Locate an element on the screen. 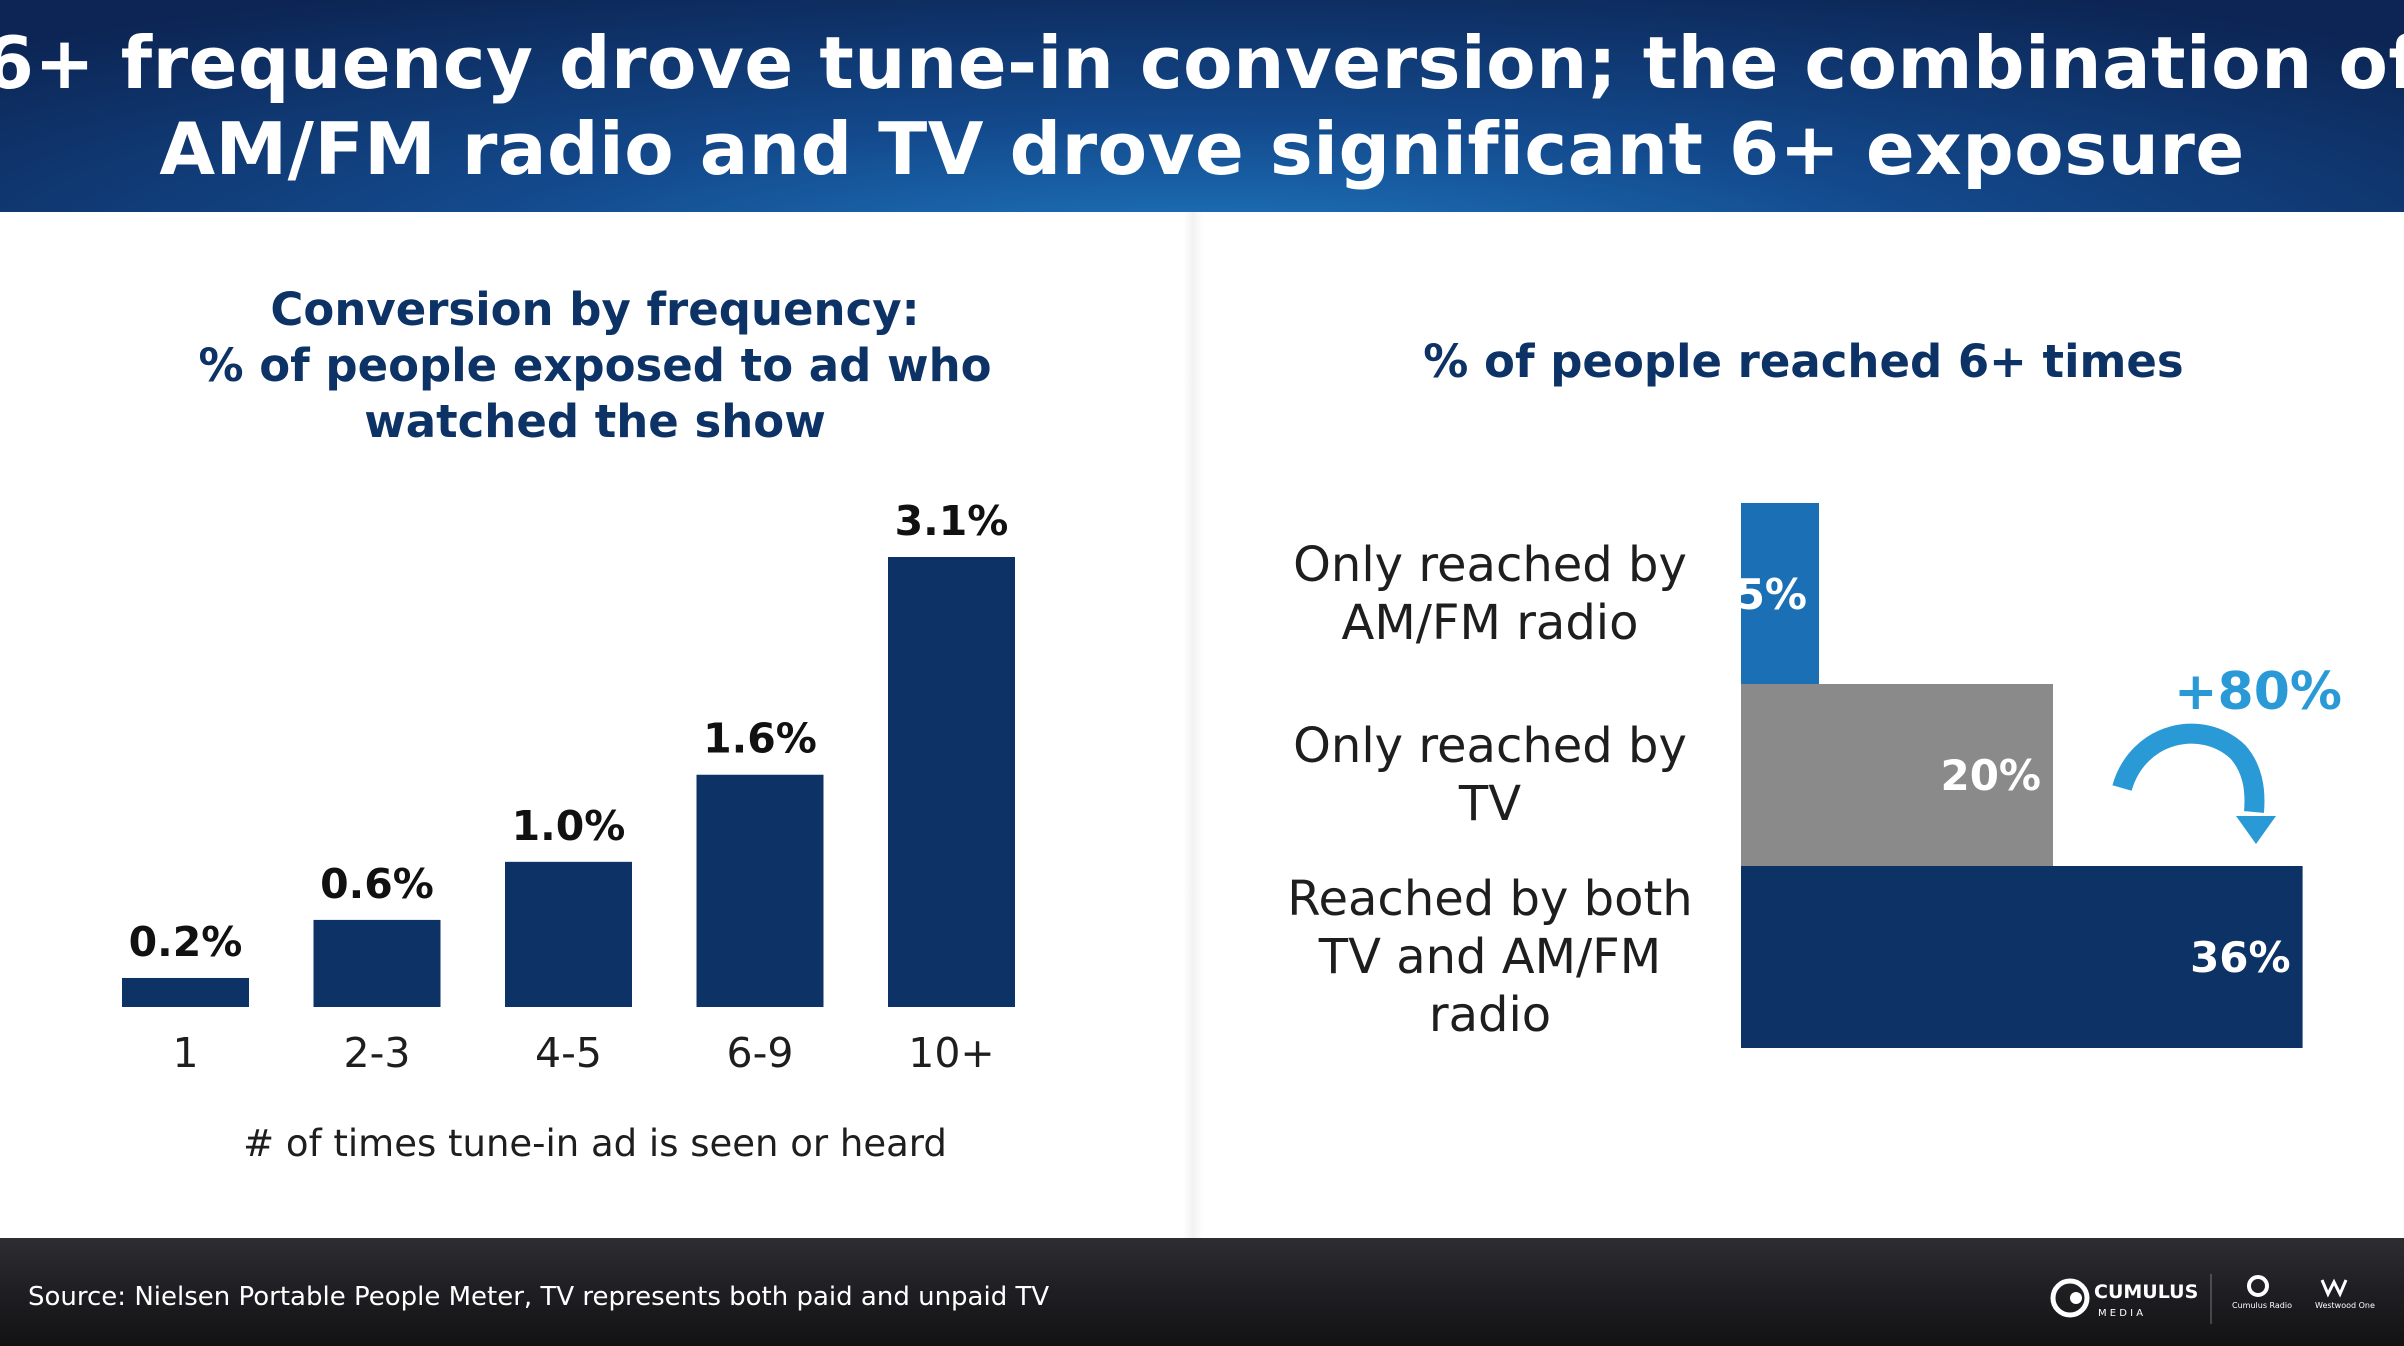  increase-annotation: +80% is located at coordinates (2258, 692).